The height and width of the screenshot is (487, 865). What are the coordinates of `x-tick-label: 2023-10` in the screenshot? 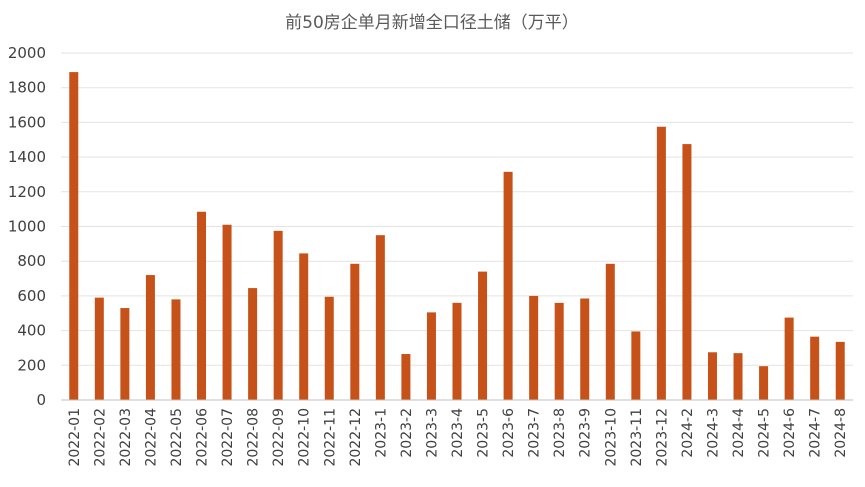 It's located at (611, 437).